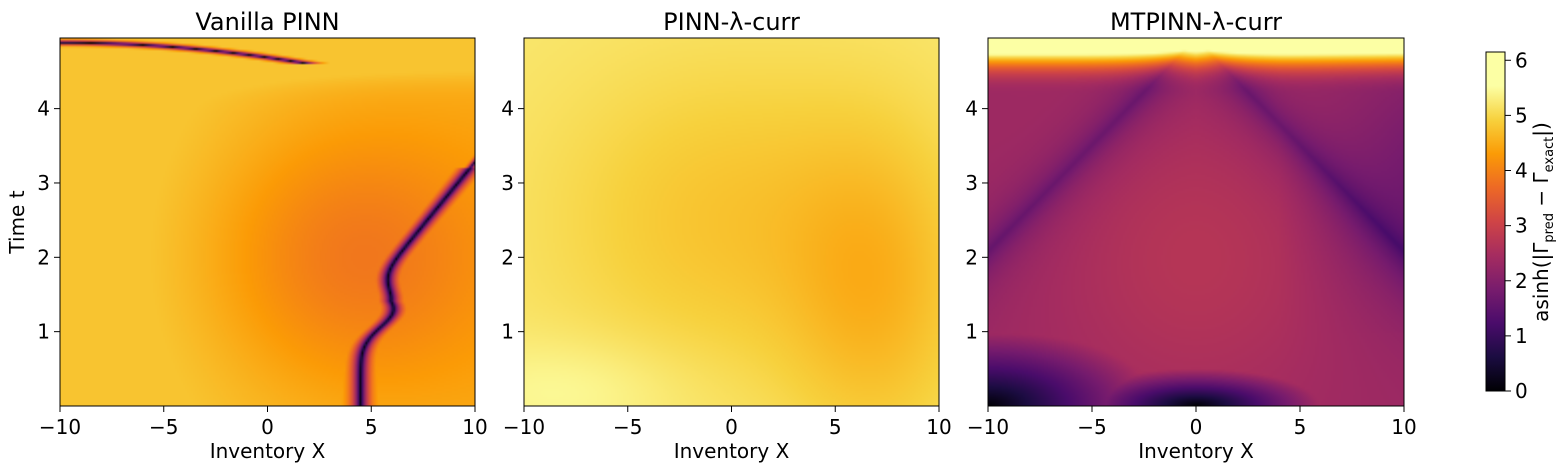  Describe the element at coordinates (1521, 281) in the screenshot. I see `colorbar-tick-label: 2` at that location.